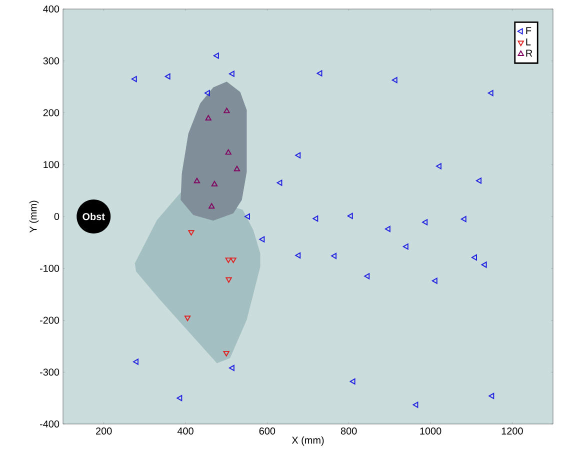  I want to click on x-axis-title: X (mm), so click(308, 441).